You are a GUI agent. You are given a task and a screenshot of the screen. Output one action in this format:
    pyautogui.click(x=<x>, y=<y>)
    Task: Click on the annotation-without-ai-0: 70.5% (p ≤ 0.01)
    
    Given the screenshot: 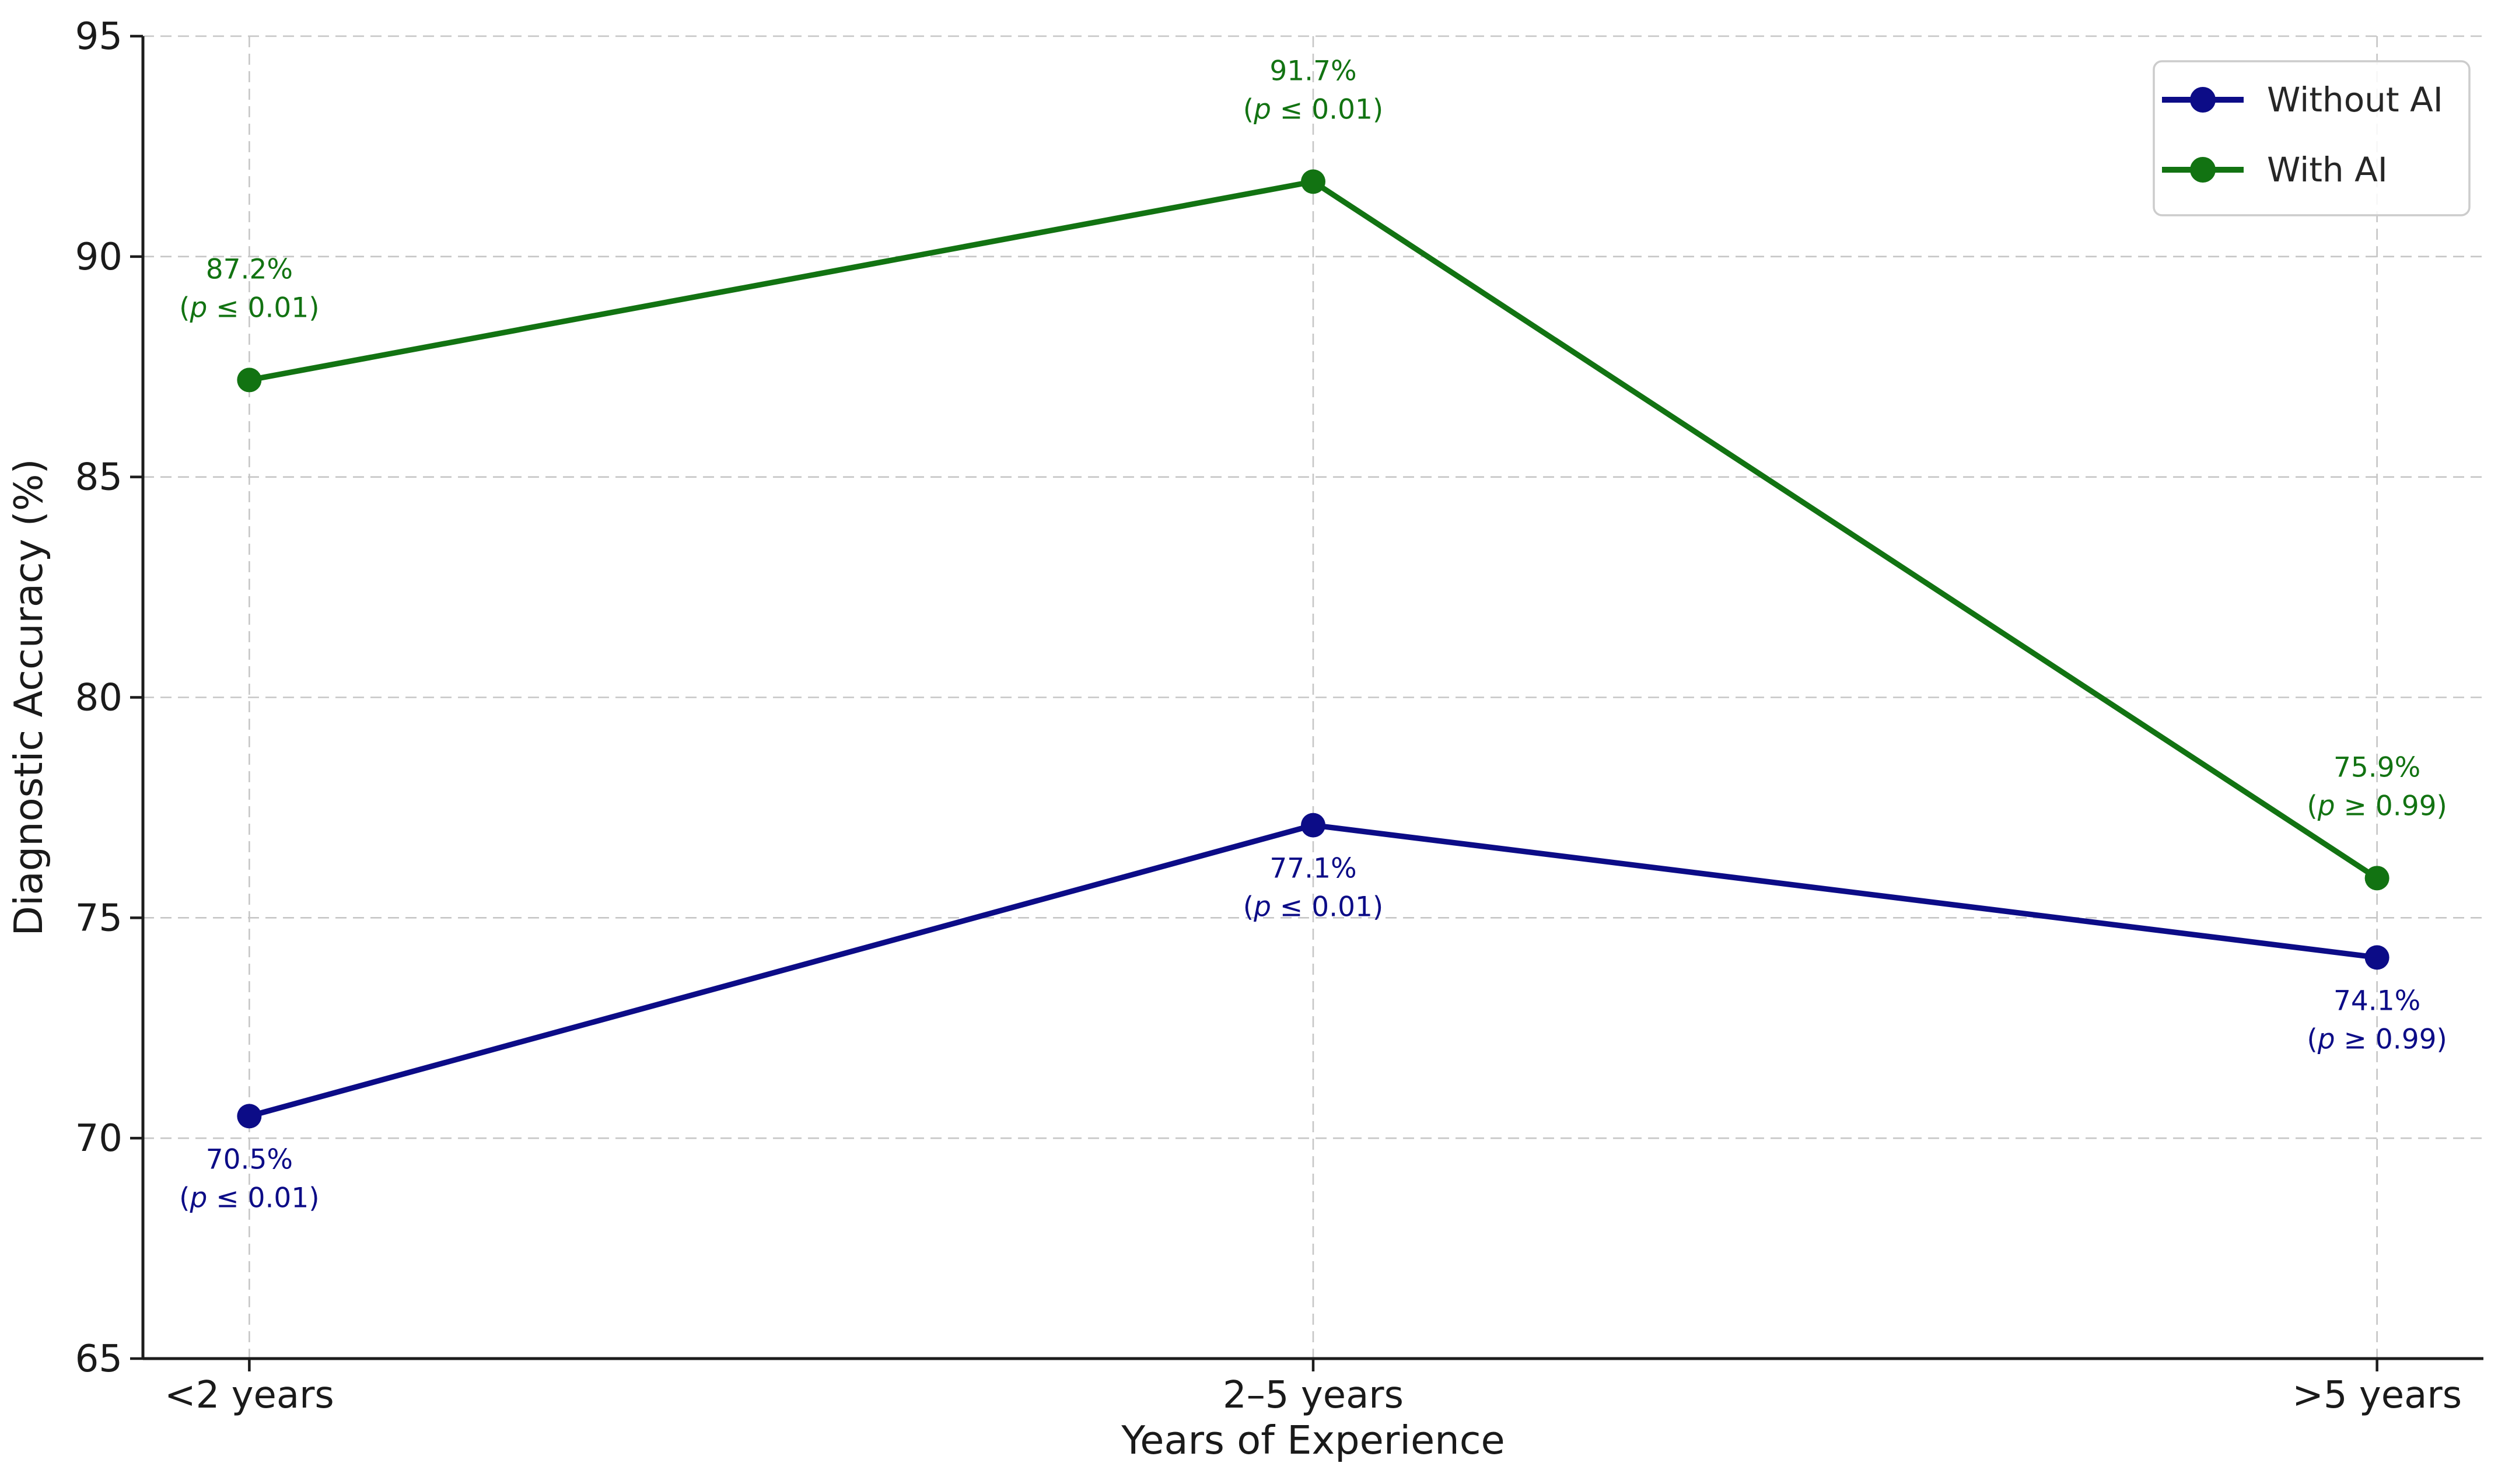 What is the action you would take?
    pyautogui.click(x=249, y=1178)
    